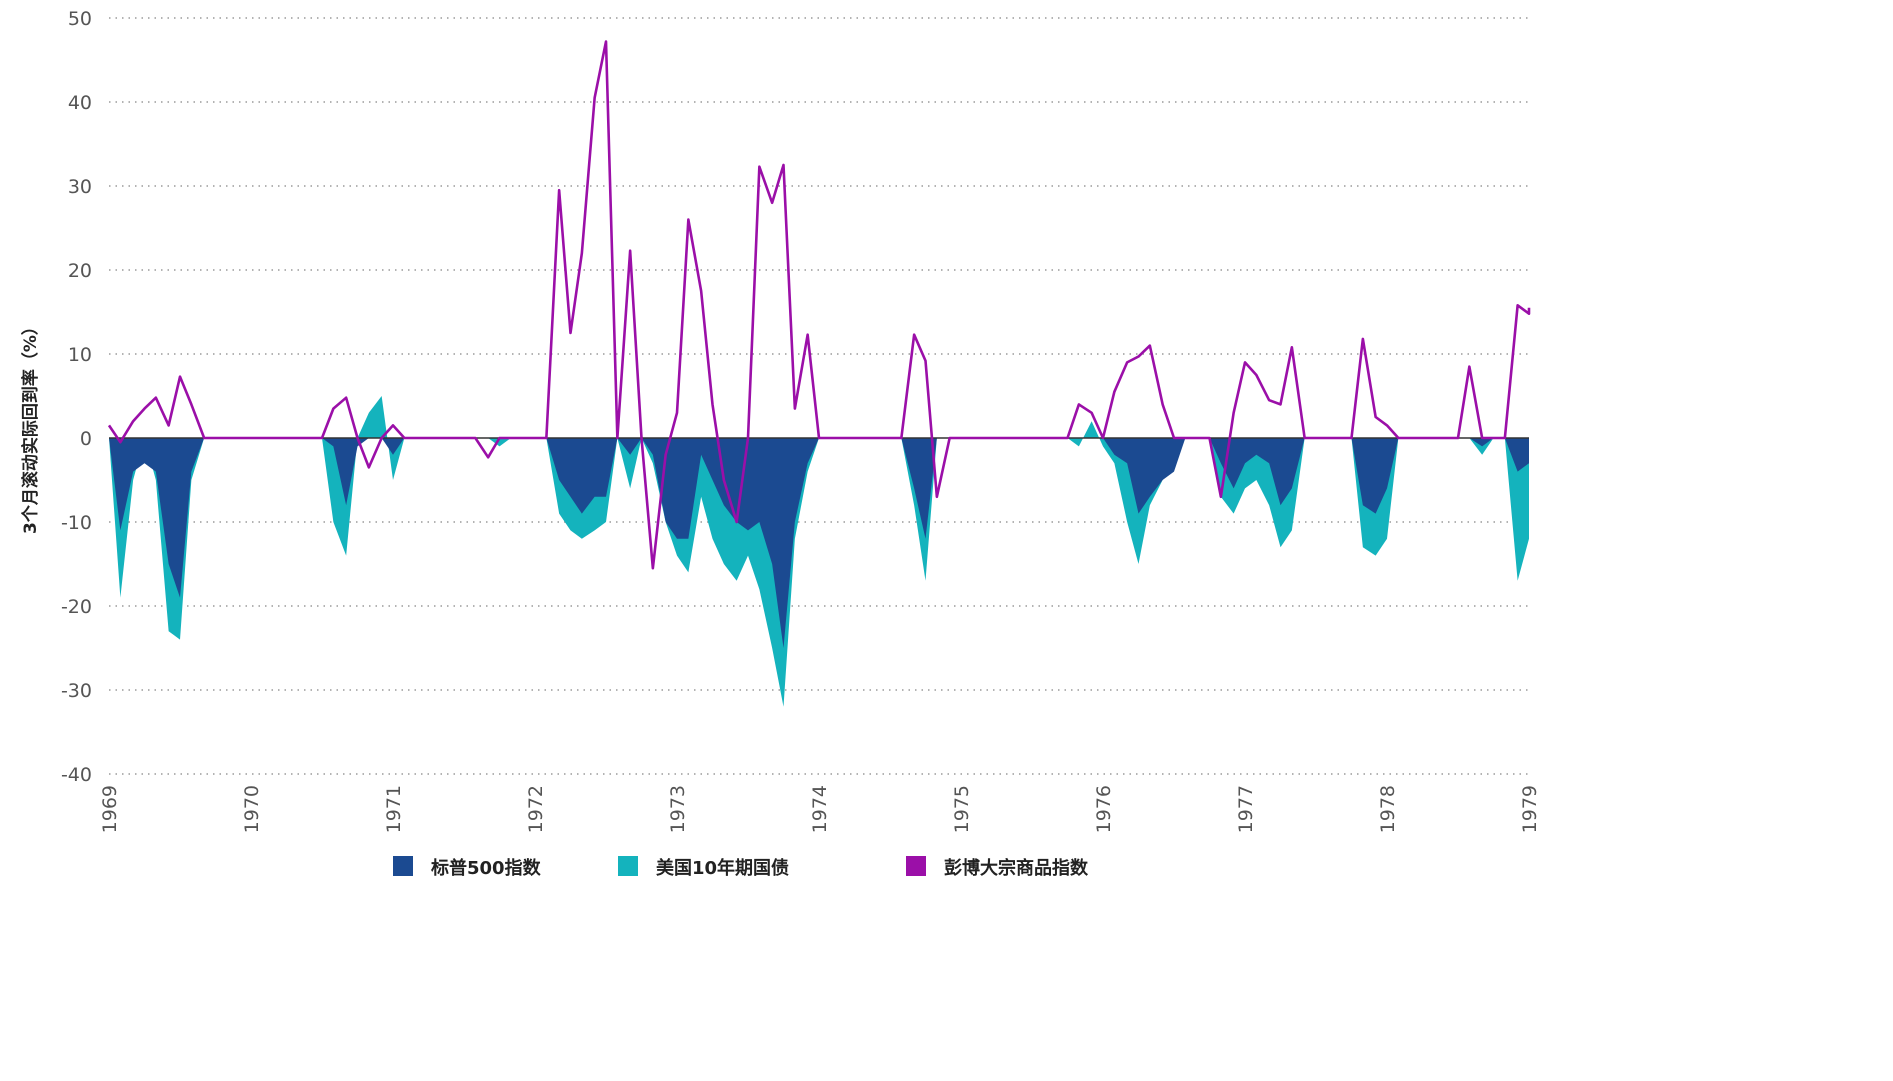 Image resolution: width=1893 pixels, height=1081 pixels. Describe the element at coordinates (678, 809) in the screenshot. I see `x-tick-label: 1973` at that location.